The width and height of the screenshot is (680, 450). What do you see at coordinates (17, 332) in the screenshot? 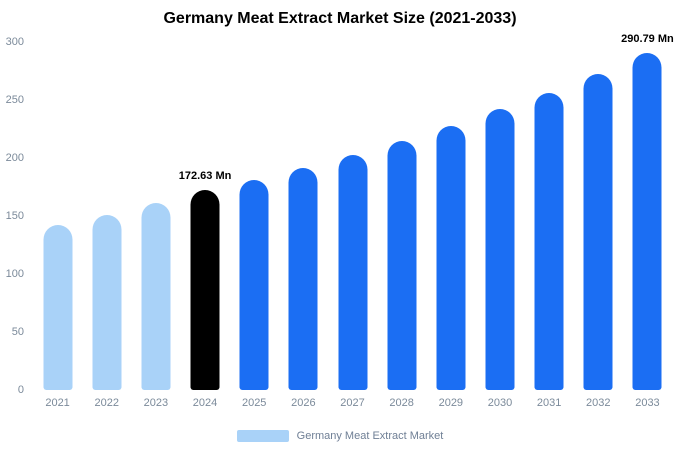
I see `y-tick-label: 50` at bounding box center [17, 332].